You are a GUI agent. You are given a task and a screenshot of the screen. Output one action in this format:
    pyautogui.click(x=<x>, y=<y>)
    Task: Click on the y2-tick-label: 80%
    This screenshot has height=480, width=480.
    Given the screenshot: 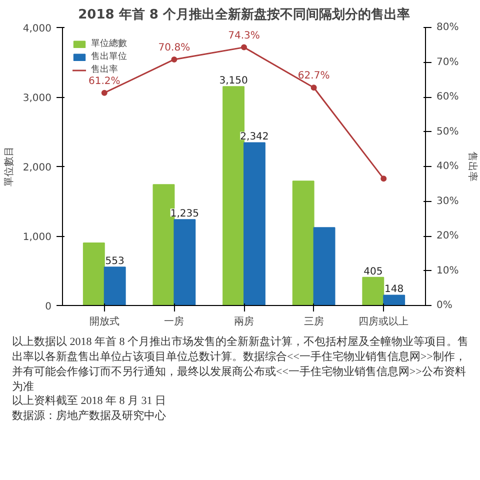 What is the action you would take?
    pyautogui.click(x=447, y=27)
    